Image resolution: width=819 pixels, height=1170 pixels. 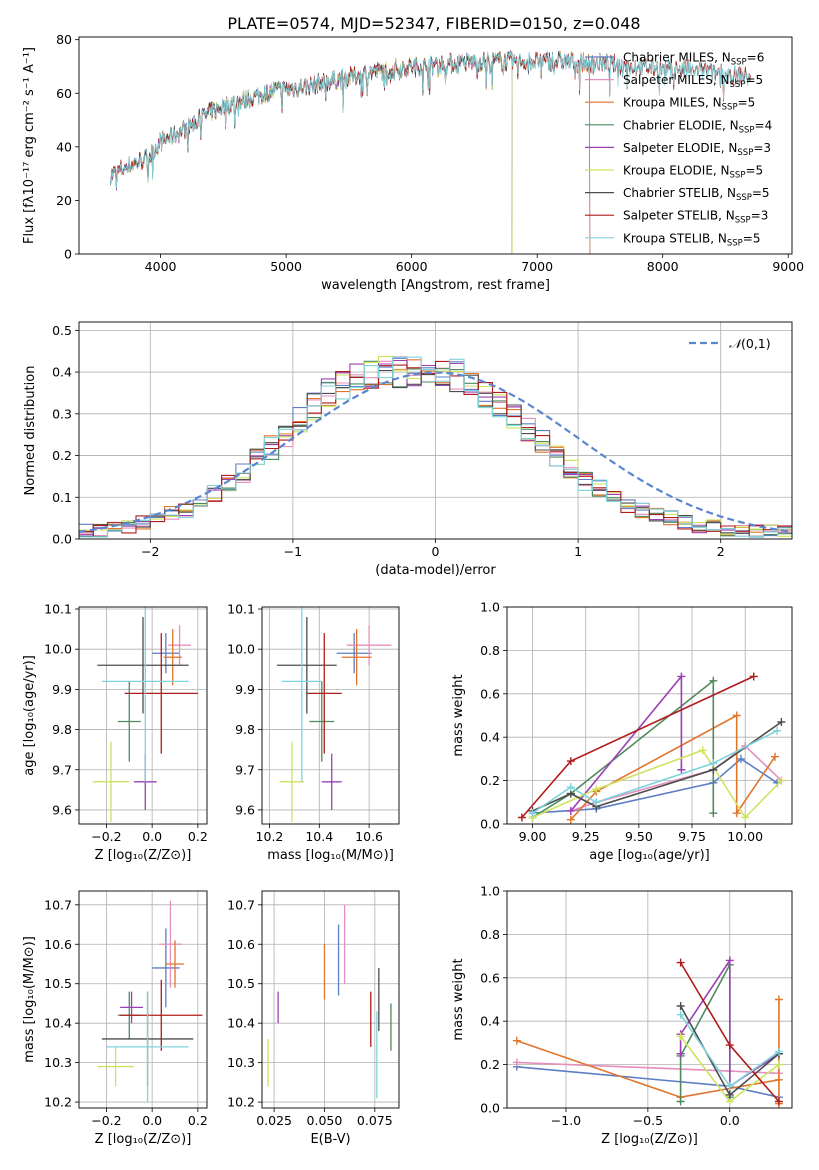 I want to click on y-tick-label: 9.8, so click(x=62, y=729).